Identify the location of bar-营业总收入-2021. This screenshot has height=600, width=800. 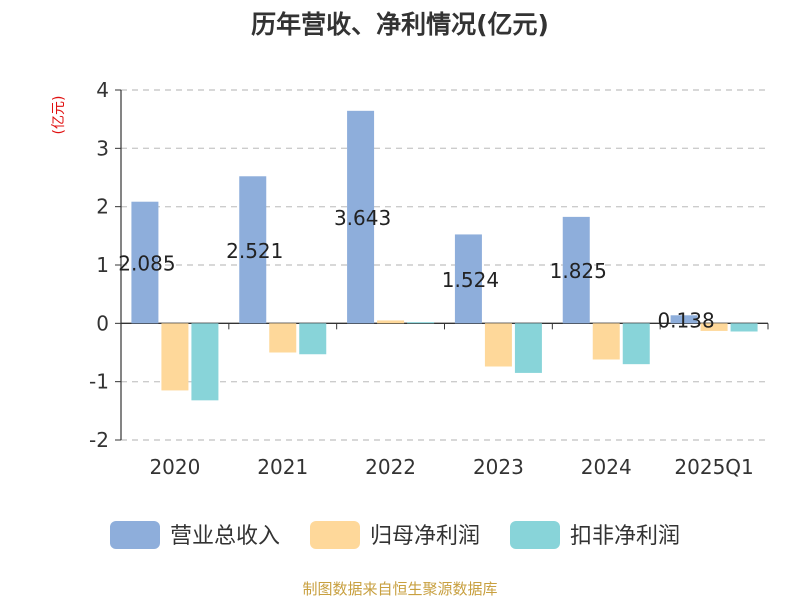
(253, 250).